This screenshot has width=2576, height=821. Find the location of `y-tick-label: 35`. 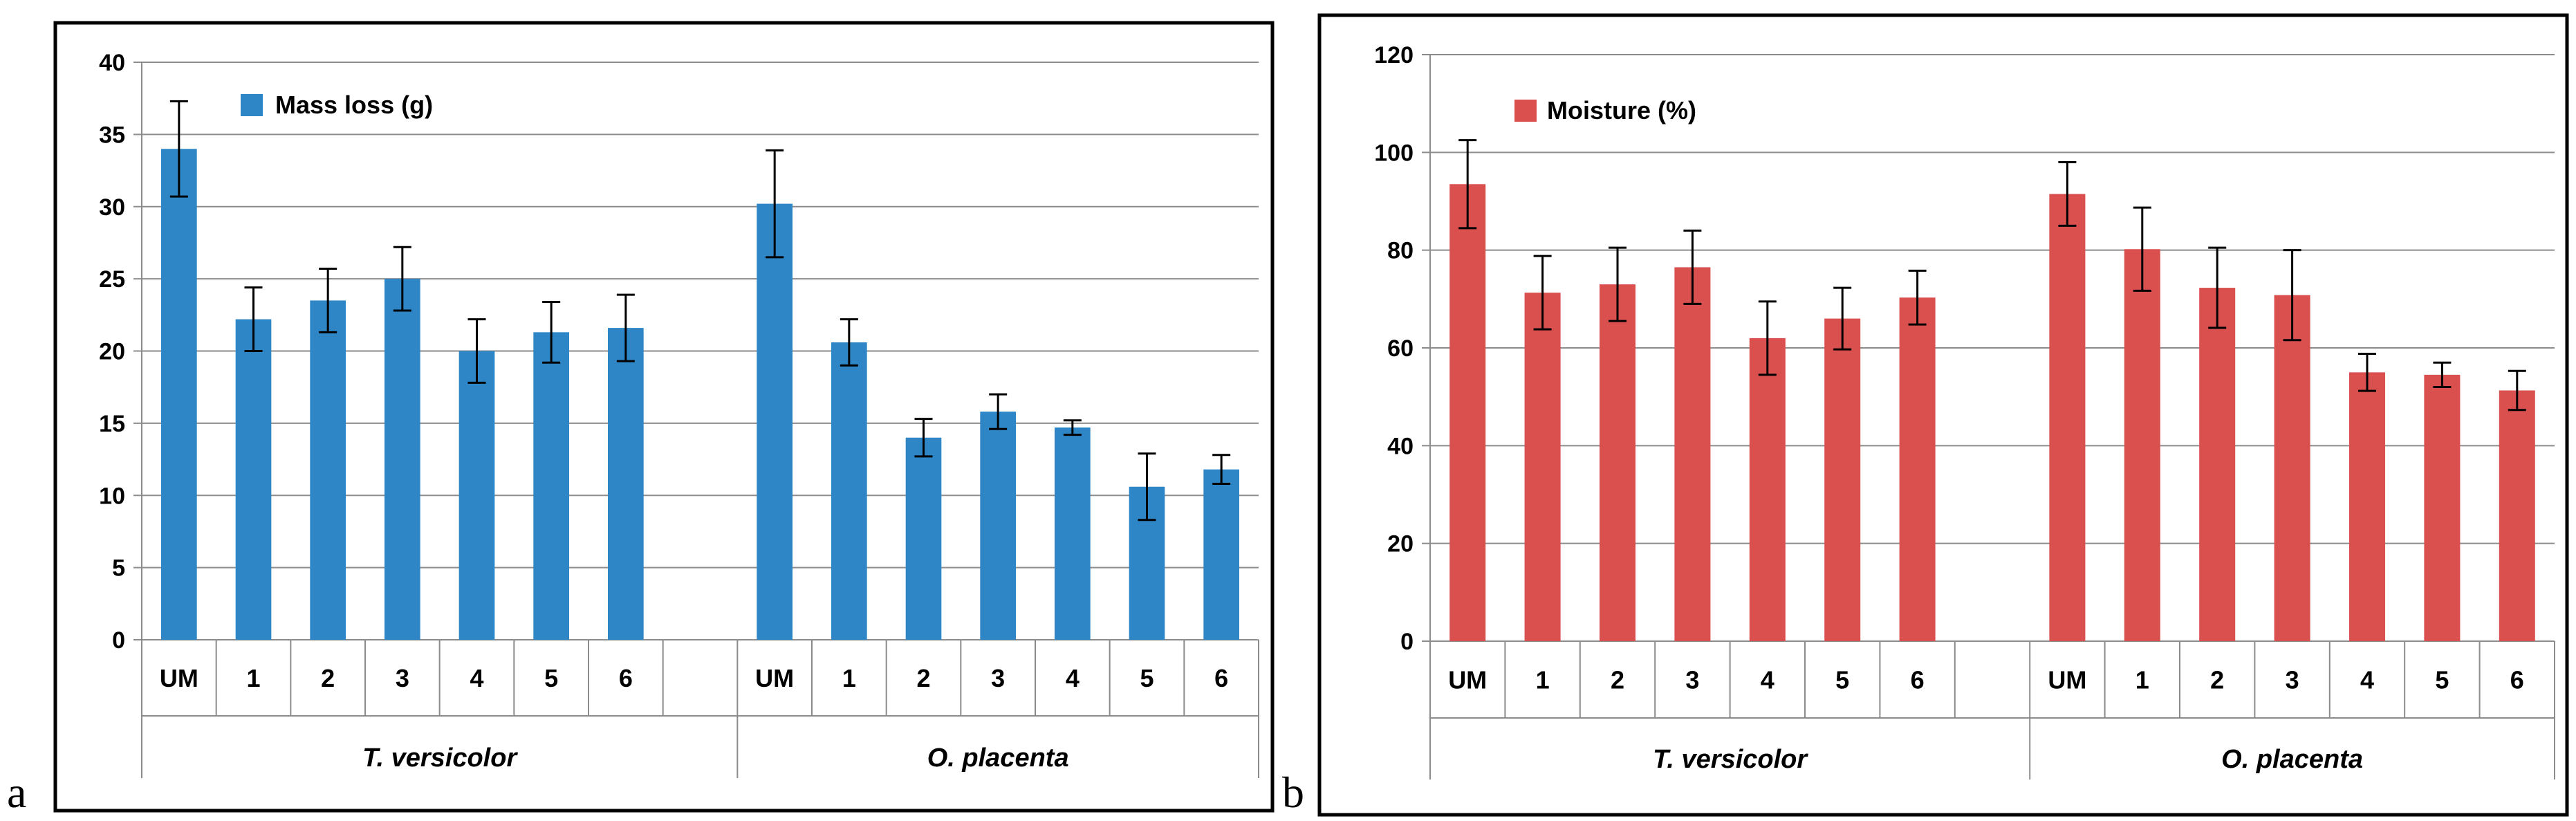

y-tick-label: 35 is located at coordinates (112, 135).